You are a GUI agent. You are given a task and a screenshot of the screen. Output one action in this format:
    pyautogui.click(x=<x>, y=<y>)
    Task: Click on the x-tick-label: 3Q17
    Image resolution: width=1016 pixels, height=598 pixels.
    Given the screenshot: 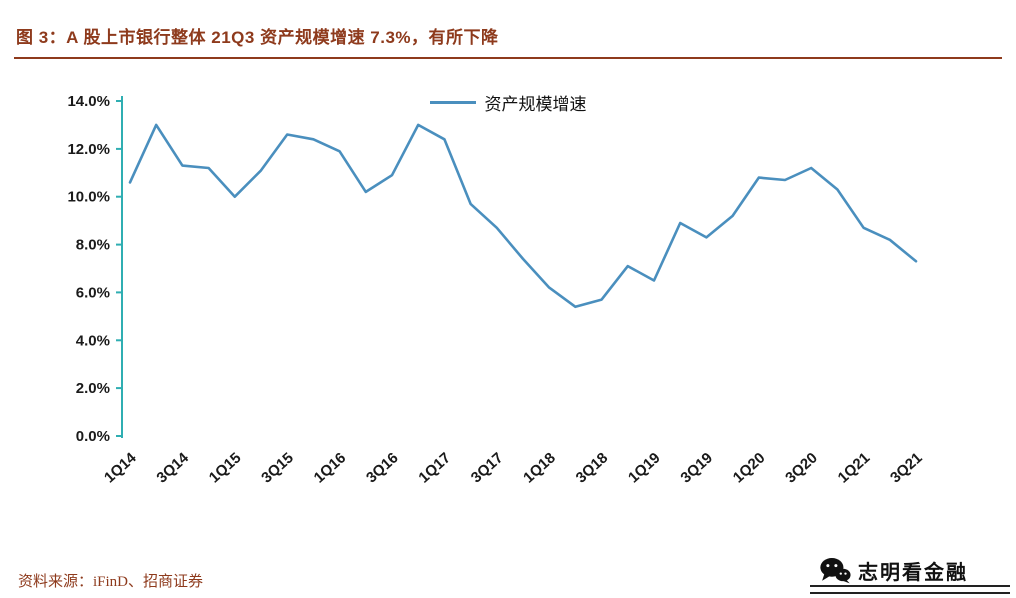 What is the action you would take?
    pyautogui.click(x=487, y=467)
    